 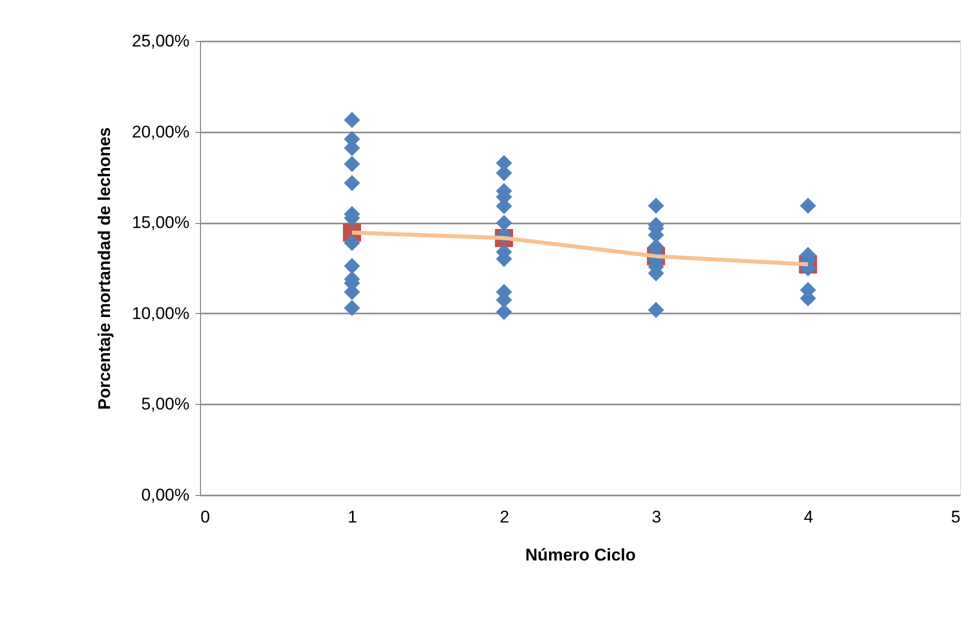 What do you see at coordinates (205, 517) in the screenshot?
I see `x-tick-label: 0` at bounding box center [205, 517].